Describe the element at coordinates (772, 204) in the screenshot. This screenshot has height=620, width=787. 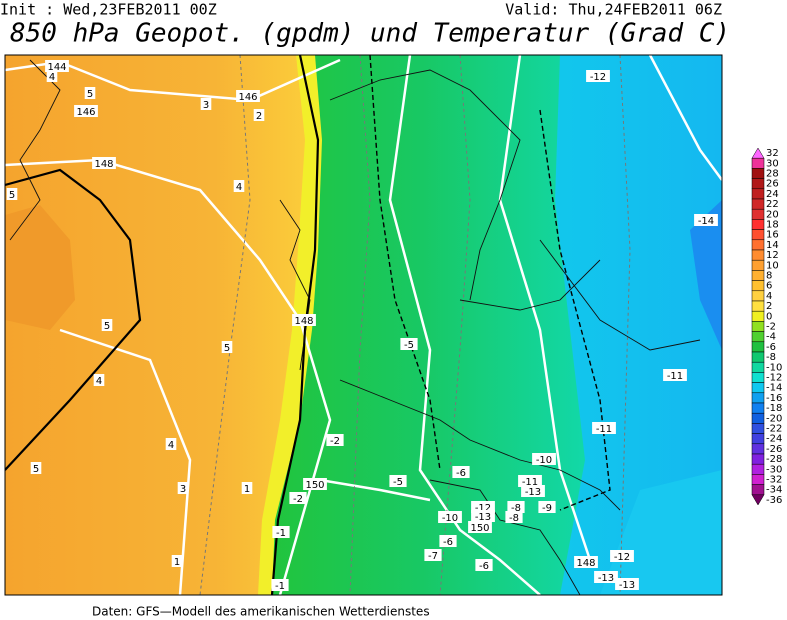
I see `legend-label: 22` at that location.